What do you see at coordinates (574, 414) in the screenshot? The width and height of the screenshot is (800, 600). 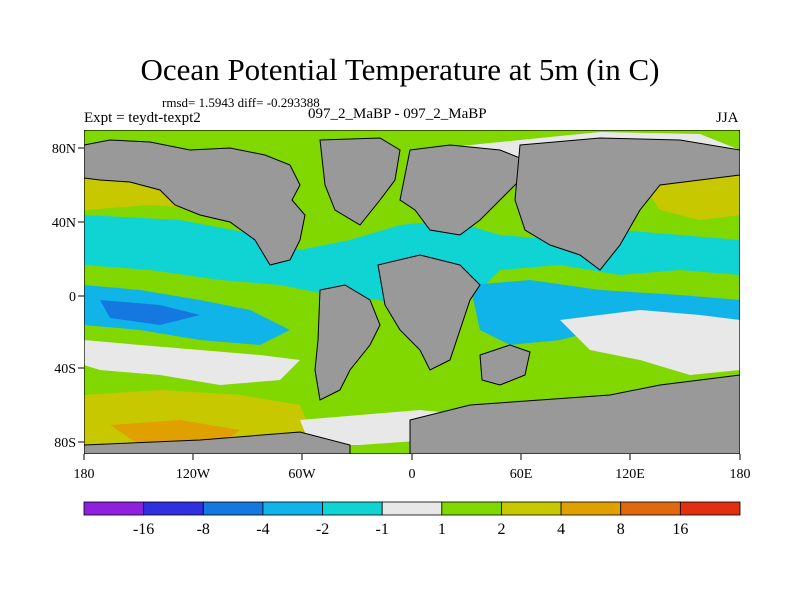 I see `antarctica-landmass` at bounding box center [574, 414].